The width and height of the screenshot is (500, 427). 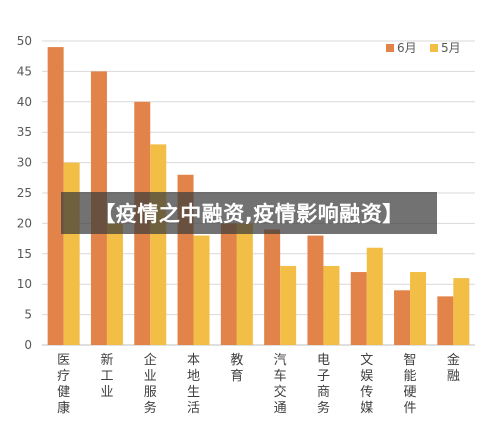 What do you see at coordinates (24, 163) in the screenshot?
I see `y-tick-label-30: 30` at bounding box center [24, 163].